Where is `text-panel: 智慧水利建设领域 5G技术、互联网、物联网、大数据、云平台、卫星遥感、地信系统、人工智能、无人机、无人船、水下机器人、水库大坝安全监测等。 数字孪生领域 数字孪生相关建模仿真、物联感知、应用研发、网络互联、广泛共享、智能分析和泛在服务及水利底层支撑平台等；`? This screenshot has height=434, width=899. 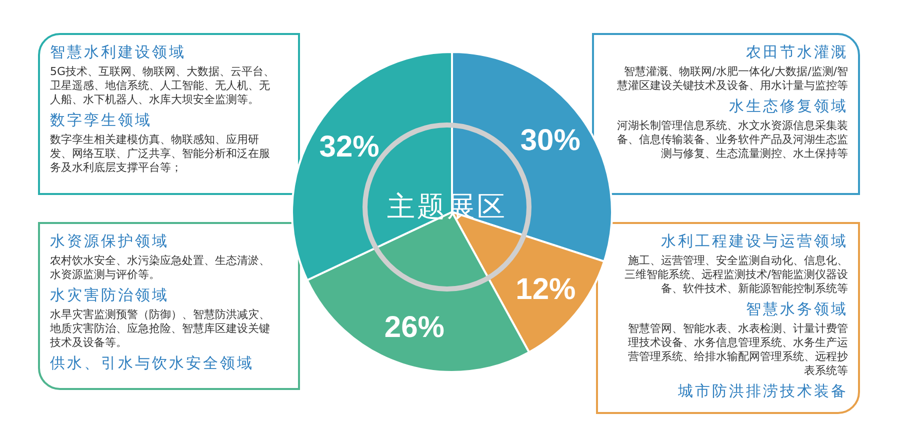 text-panel: 智慧水利建设领域 5G技术、互联网、物联网、大数据、云平台、卫星遥感、地信系统、人工智能、无人机、无人船、水下机器人、水库大坝安全监测等。 数字孪生领域 数字孪生相关建模仿真、物联感知、应用研发、网络互联、广泛共享、智能分析和泛在服务及水利底层支撑平台等； is located at coordinates (169, 114).